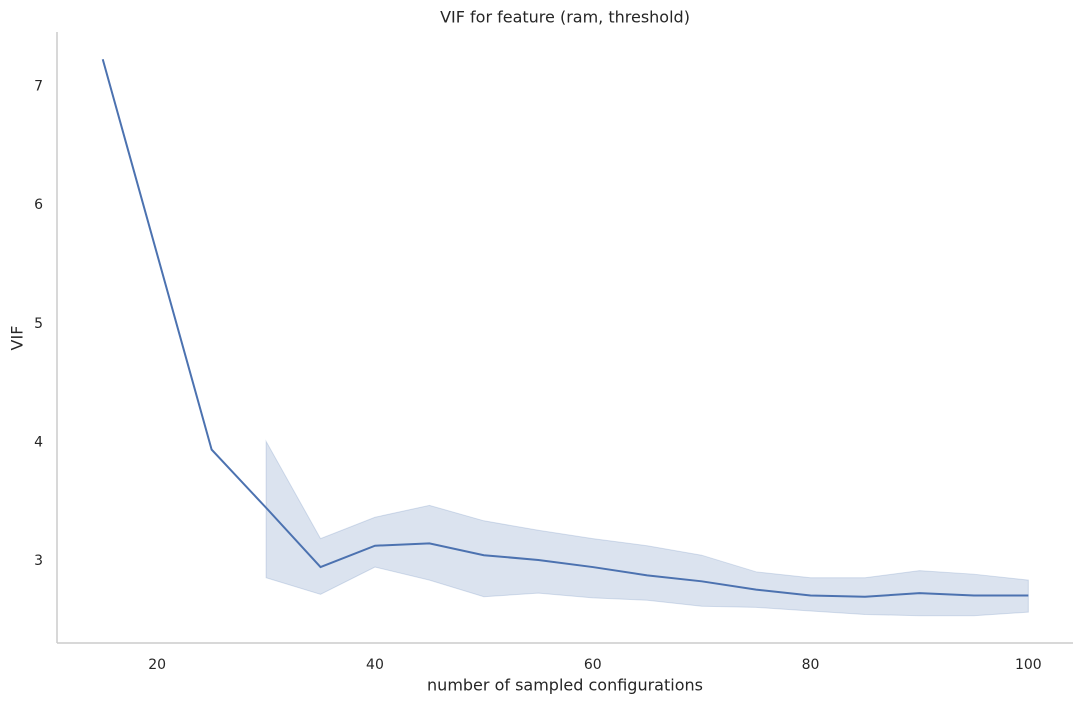 The height and width of the screenshot is (710, 1084). Describe the element at coordinates (38, 561) in the screenshot. I see `y-tick-label: 3` at that location.